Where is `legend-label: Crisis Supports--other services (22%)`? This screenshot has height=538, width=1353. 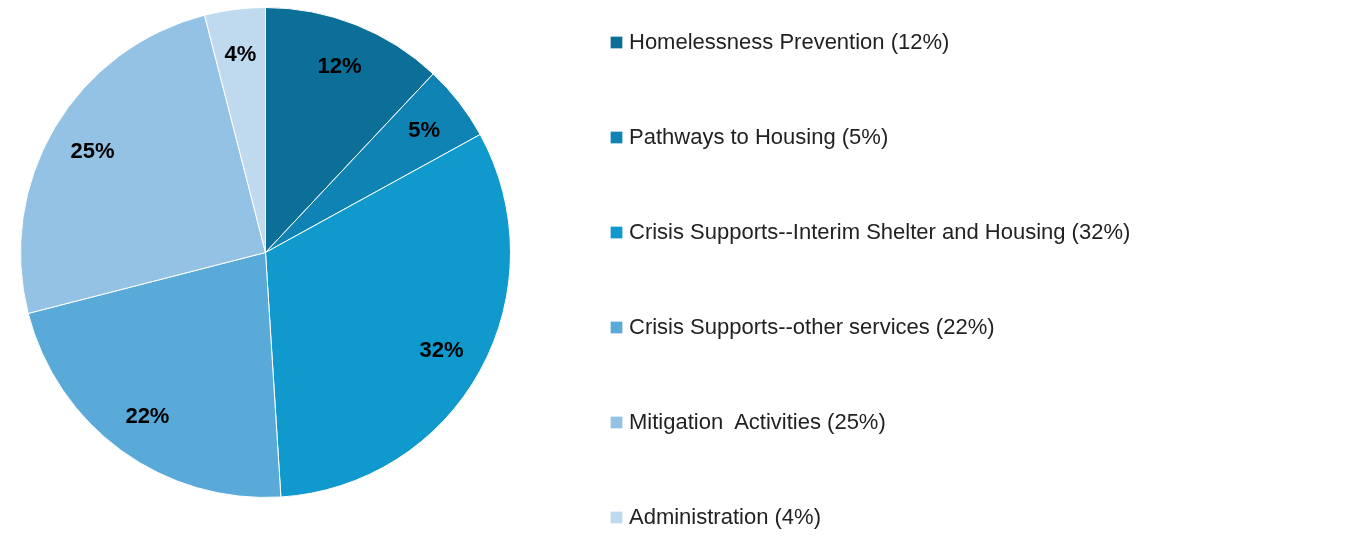
legend-label: Crisis Supports--other services (22%) is located at coordinates (812, 327).